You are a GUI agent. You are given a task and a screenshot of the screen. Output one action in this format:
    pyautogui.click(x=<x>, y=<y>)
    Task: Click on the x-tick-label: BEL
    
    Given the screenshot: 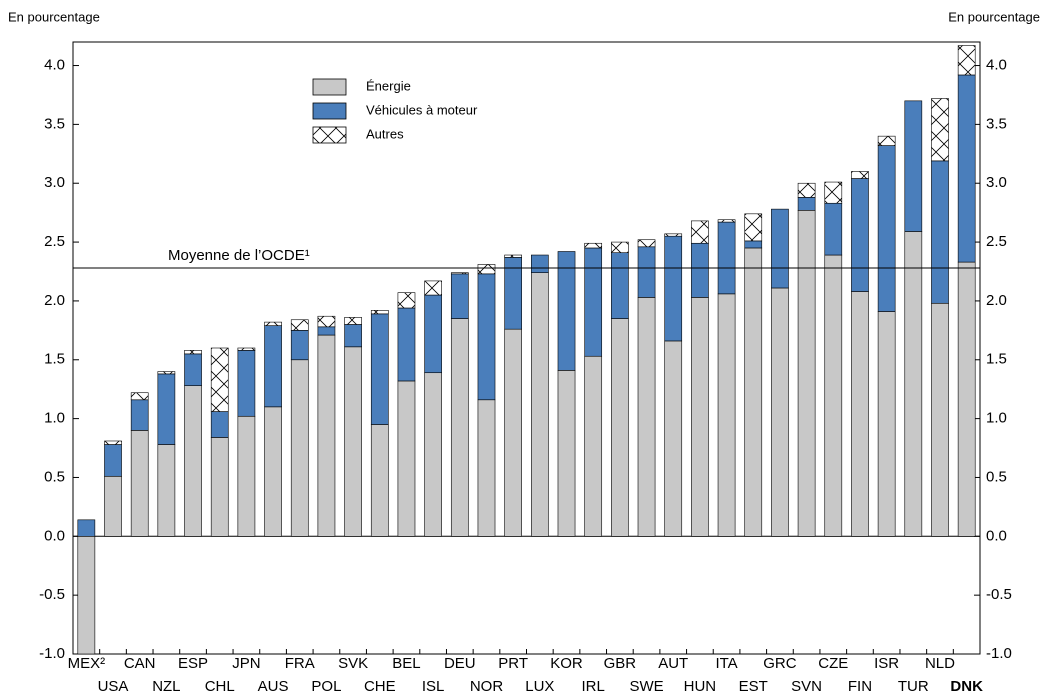 What is the action you would take?
    pyautogui.click(x=406, y=663)
    